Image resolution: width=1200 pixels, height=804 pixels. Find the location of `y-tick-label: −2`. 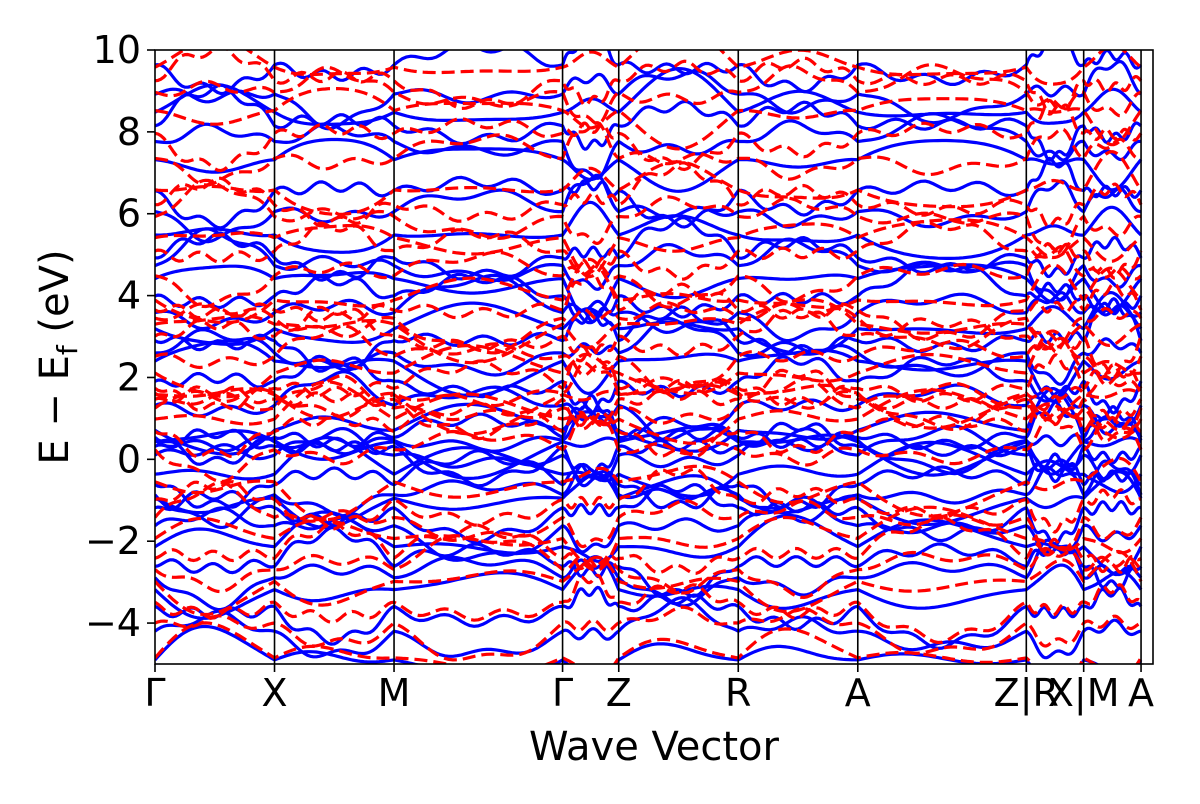

y-tick-label: −2 is located at coordinates (113, 541).